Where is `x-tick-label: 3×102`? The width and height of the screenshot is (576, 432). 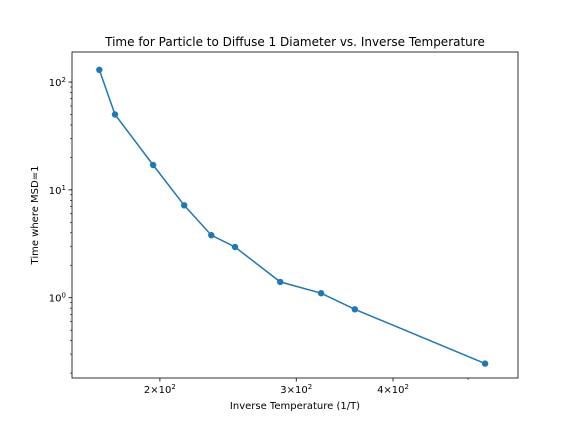
x-tick-label: 3×102 is located at coordinates (296, 389).